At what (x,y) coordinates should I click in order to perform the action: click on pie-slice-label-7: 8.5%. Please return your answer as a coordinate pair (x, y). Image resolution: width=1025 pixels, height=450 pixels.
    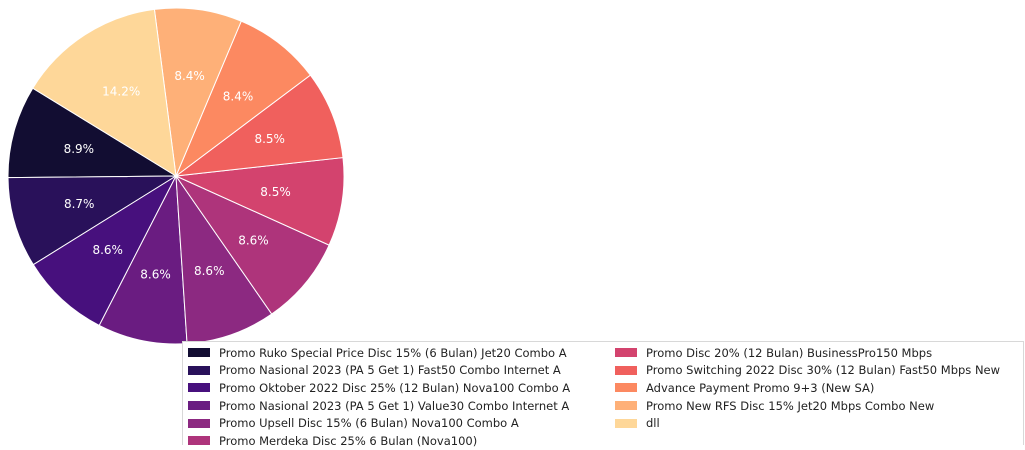
    Looking at the image, I should click on (275, 192).